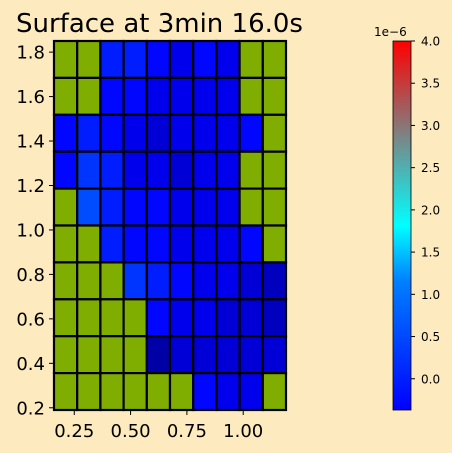  I want to click on x-tick-label: 0.50, so click(131, 431).